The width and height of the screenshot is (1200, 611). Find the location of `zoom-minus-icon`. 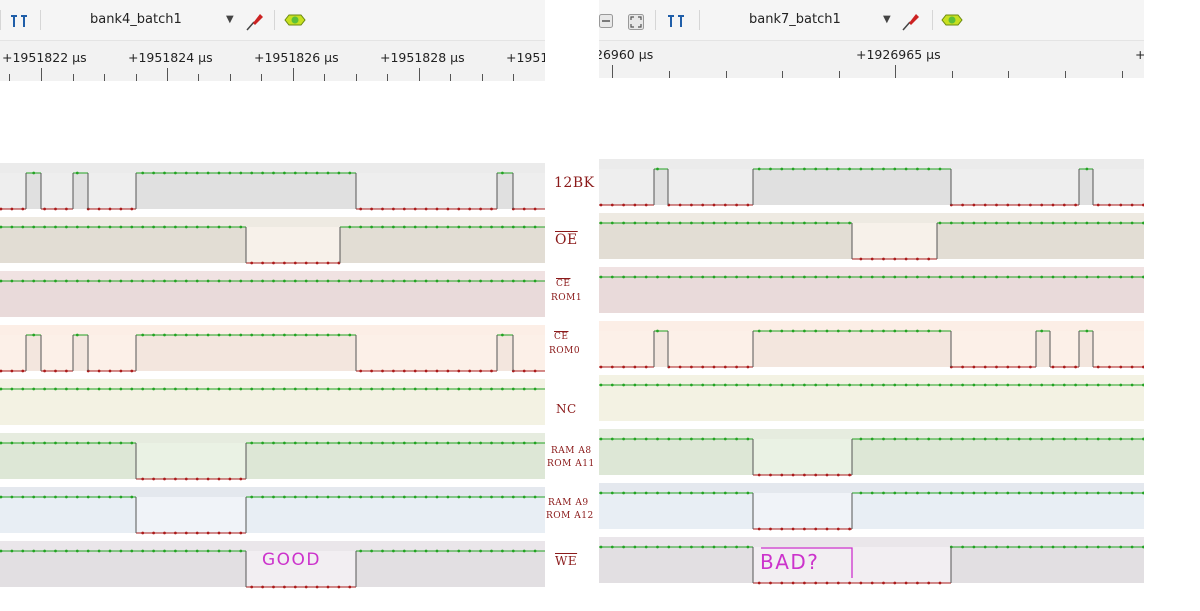

zoom-minus-icon is located at coordinates (606, 21).